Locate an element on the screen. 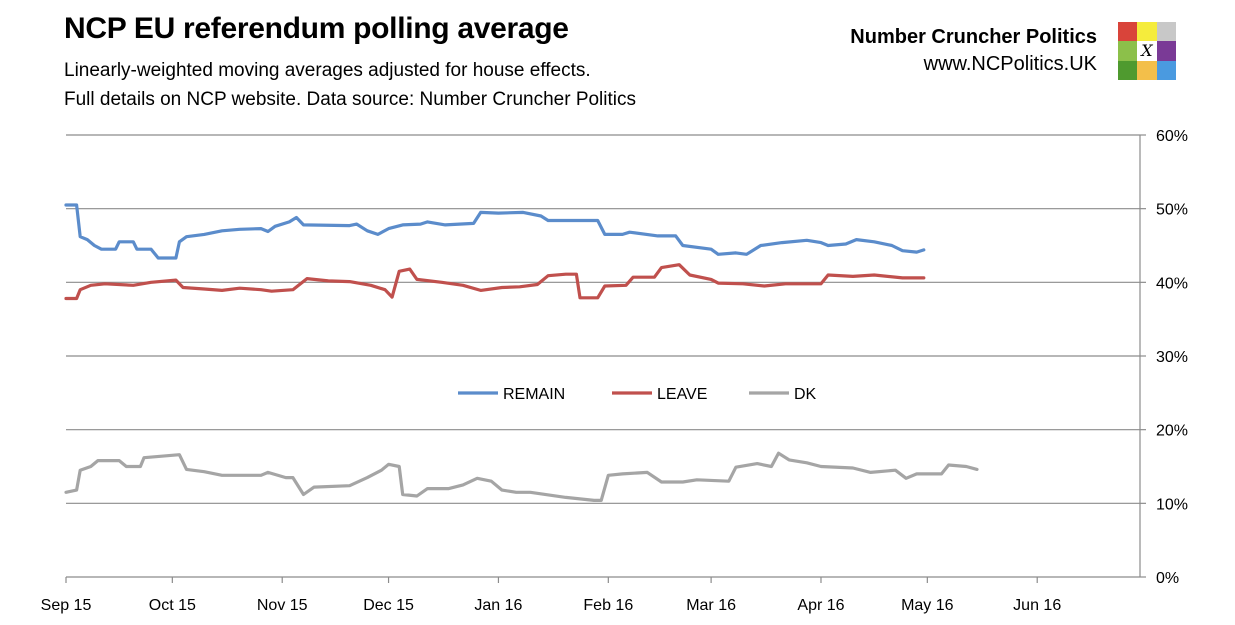 The width and height of the screenshot is (1235, 625). x-tick-label: Nov 15 is located at coordinates (282, 605).